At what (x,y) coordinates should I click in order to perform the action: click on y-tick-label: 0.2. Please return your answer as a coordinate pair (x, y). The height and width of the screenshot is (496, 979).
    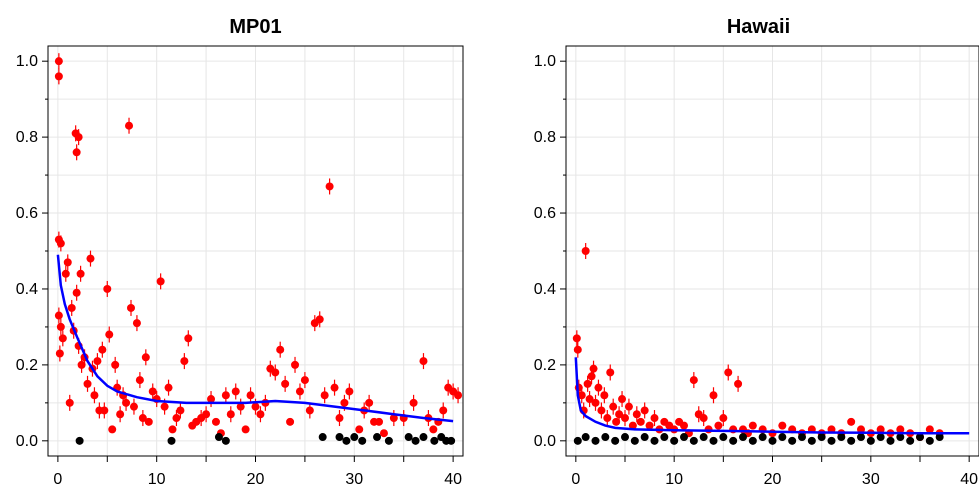
    Looking at the image, I should click on (545, 365).